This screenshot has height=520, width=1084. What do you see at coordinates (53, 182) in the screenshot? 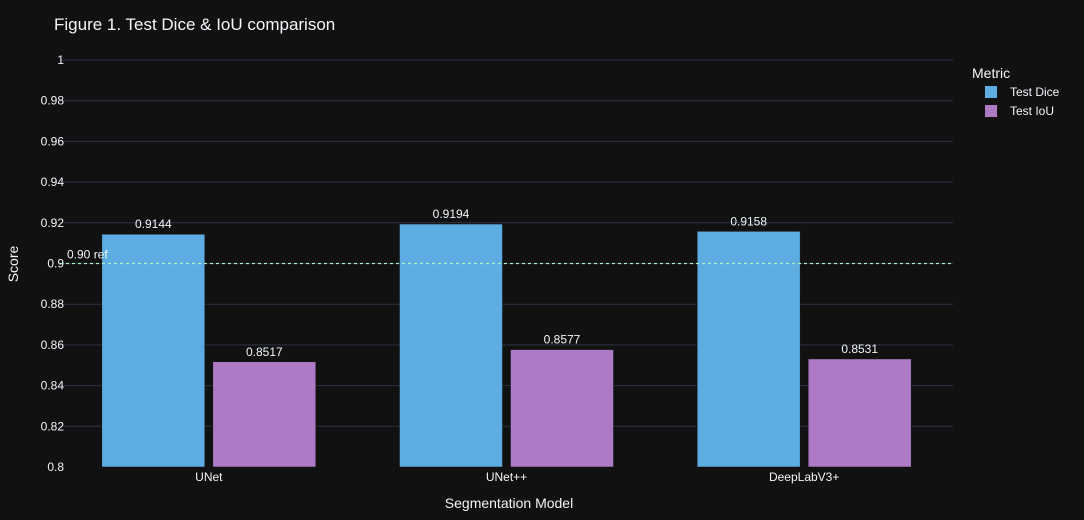
I see `y-tick-label: 0.94` at bounding box center [53, 182].